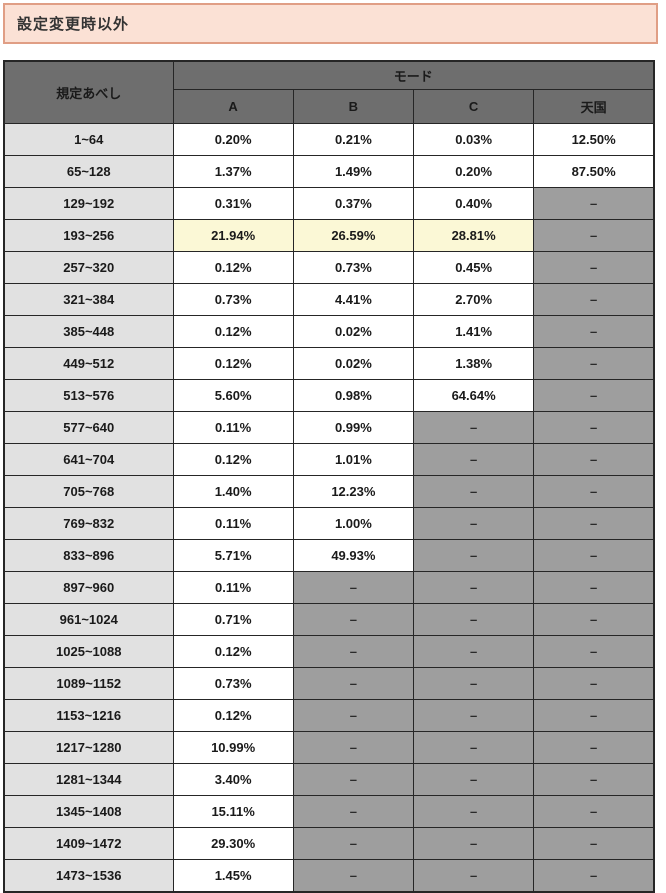  Describe the element at coordinates (594, 139) in the screenshot. I see `value-cell: 12.50%` at that location.